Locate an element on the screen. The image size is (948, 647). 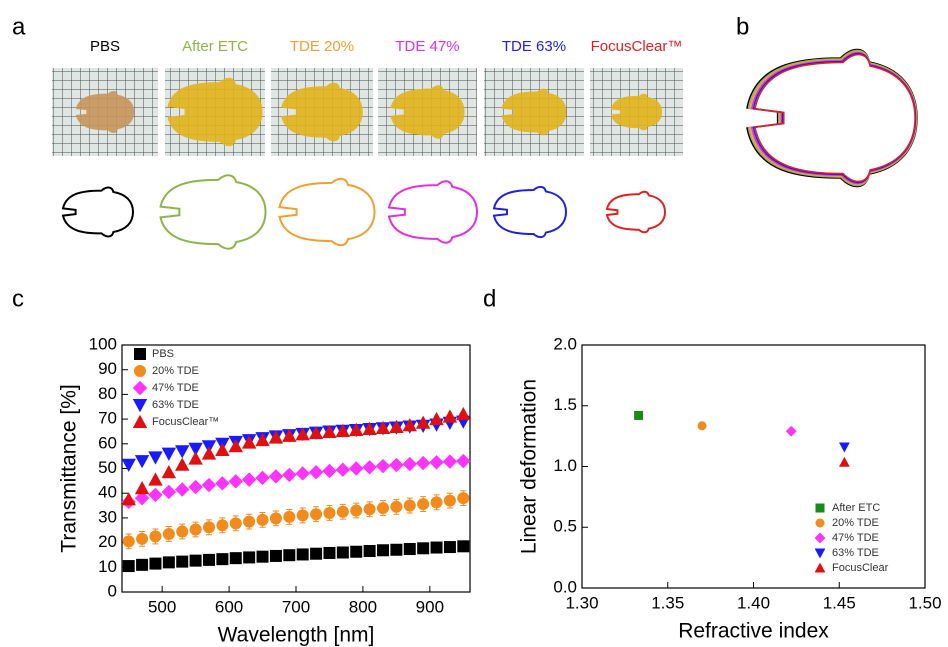
y-tick-label: 0.0 is located at coordinates (565, 586).